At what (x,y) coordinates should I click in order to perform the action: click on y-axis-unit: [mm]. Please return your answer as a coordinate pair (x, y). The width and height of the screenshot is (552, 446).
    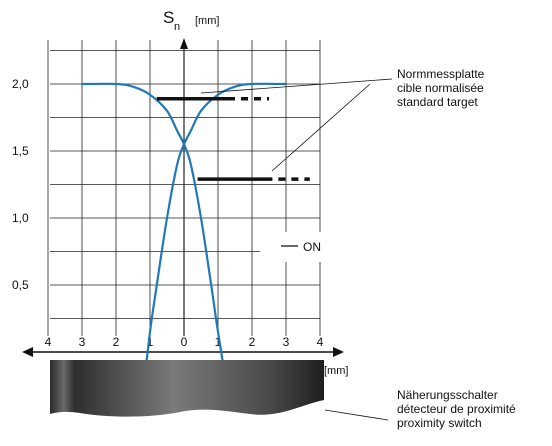
    Looking at the image, I should click on (207, 21).